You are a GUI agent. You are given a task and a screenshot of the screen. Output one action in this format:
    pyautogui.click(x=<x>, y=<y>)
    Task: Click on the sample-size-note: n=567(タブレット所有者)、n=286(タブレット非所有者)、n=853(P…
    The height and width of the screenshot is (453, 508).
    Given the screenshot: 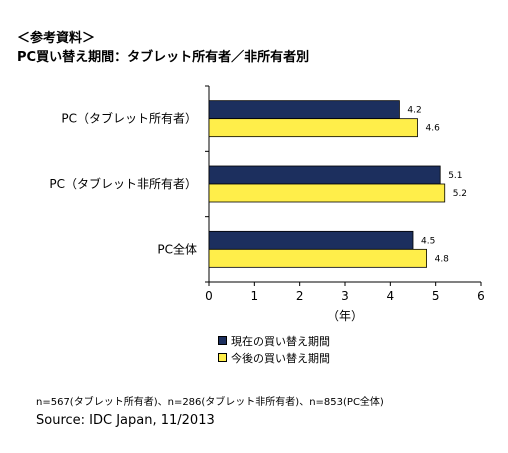 What is the action you would take?
    pyautogui.click(x=210, y=402)
    